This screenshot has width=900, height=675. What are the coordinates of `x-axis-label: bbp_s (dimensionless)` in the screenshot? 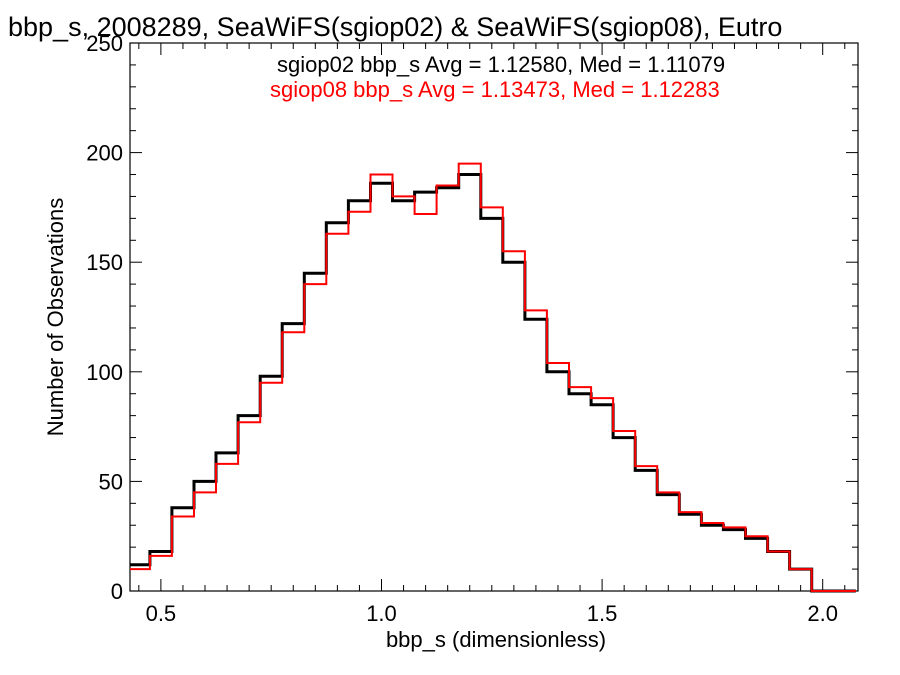 It's located at (496, 639).